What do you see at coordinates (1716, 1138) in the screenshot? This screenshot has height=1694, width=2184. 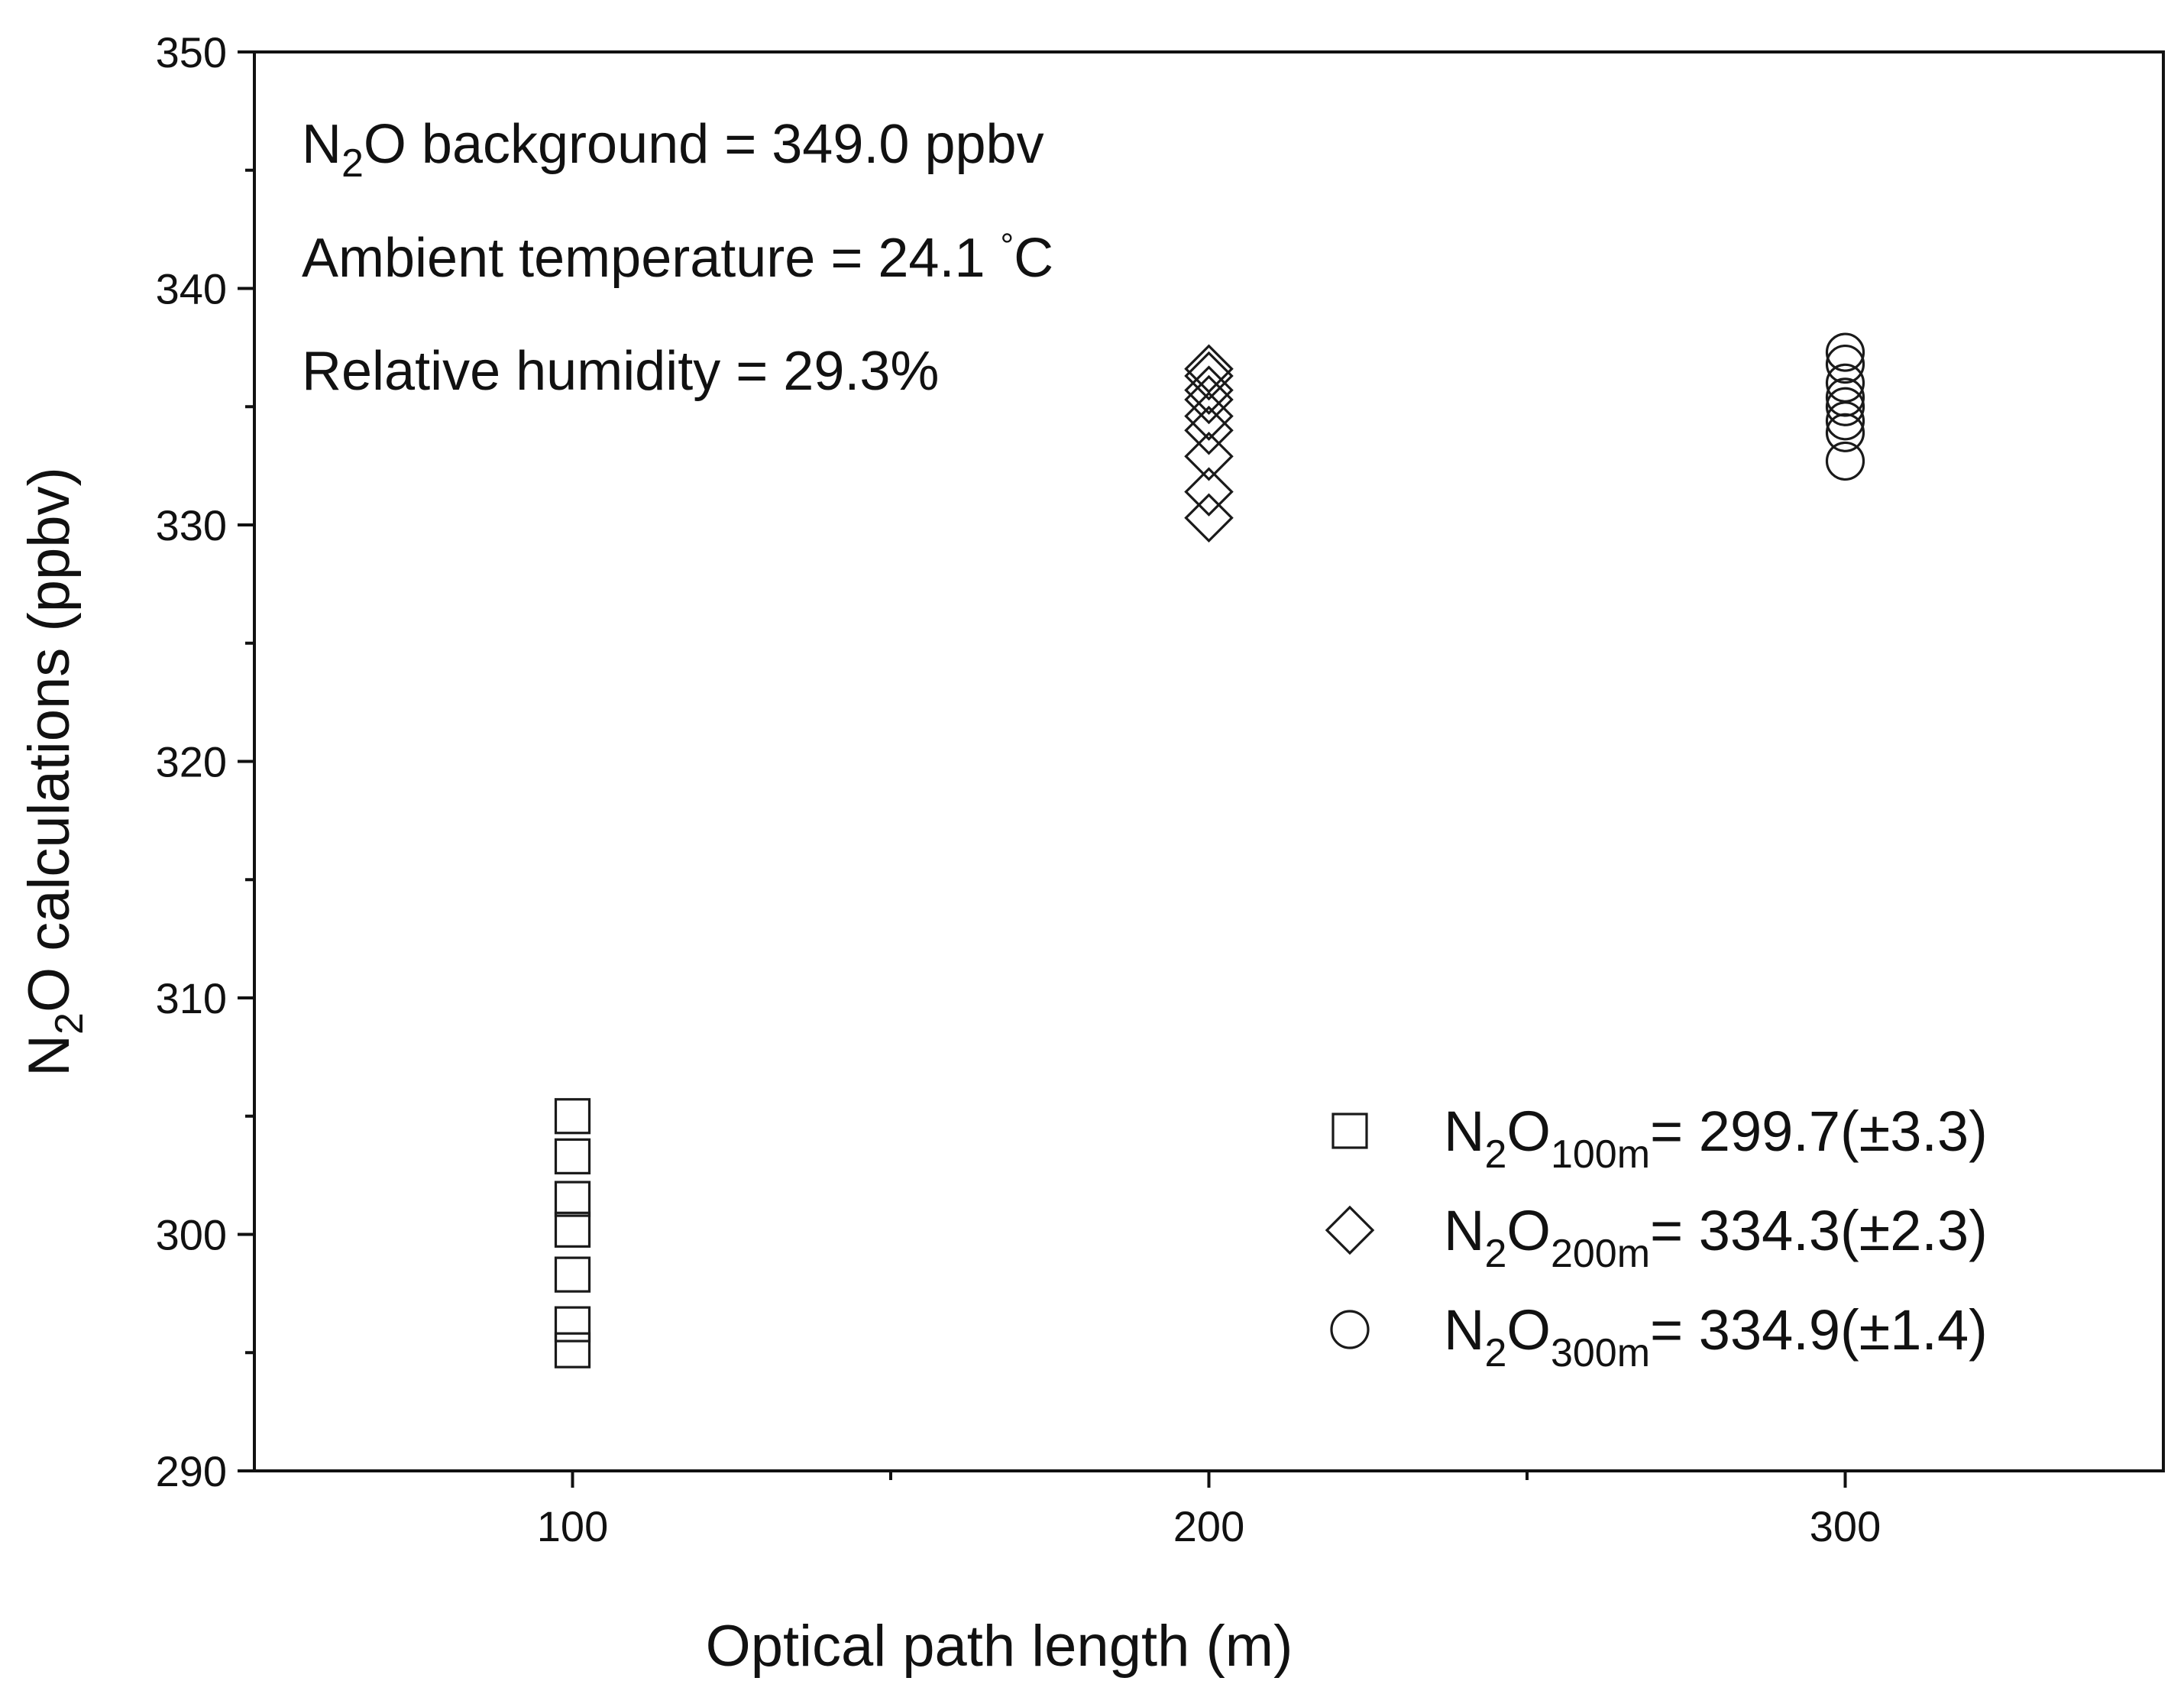 I see `legend-label: N2O100m= 299.7(±3.3)` at bounding box center [1716, 1138].